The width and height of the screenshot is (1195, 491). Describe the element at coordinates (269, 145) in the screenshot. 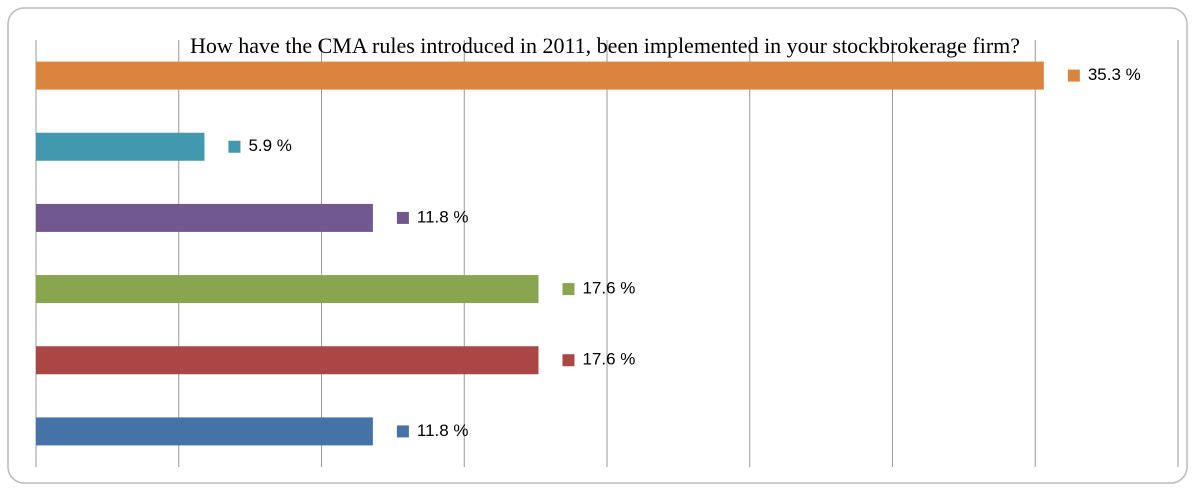

I see `data-label: 5.9 %` at that location.